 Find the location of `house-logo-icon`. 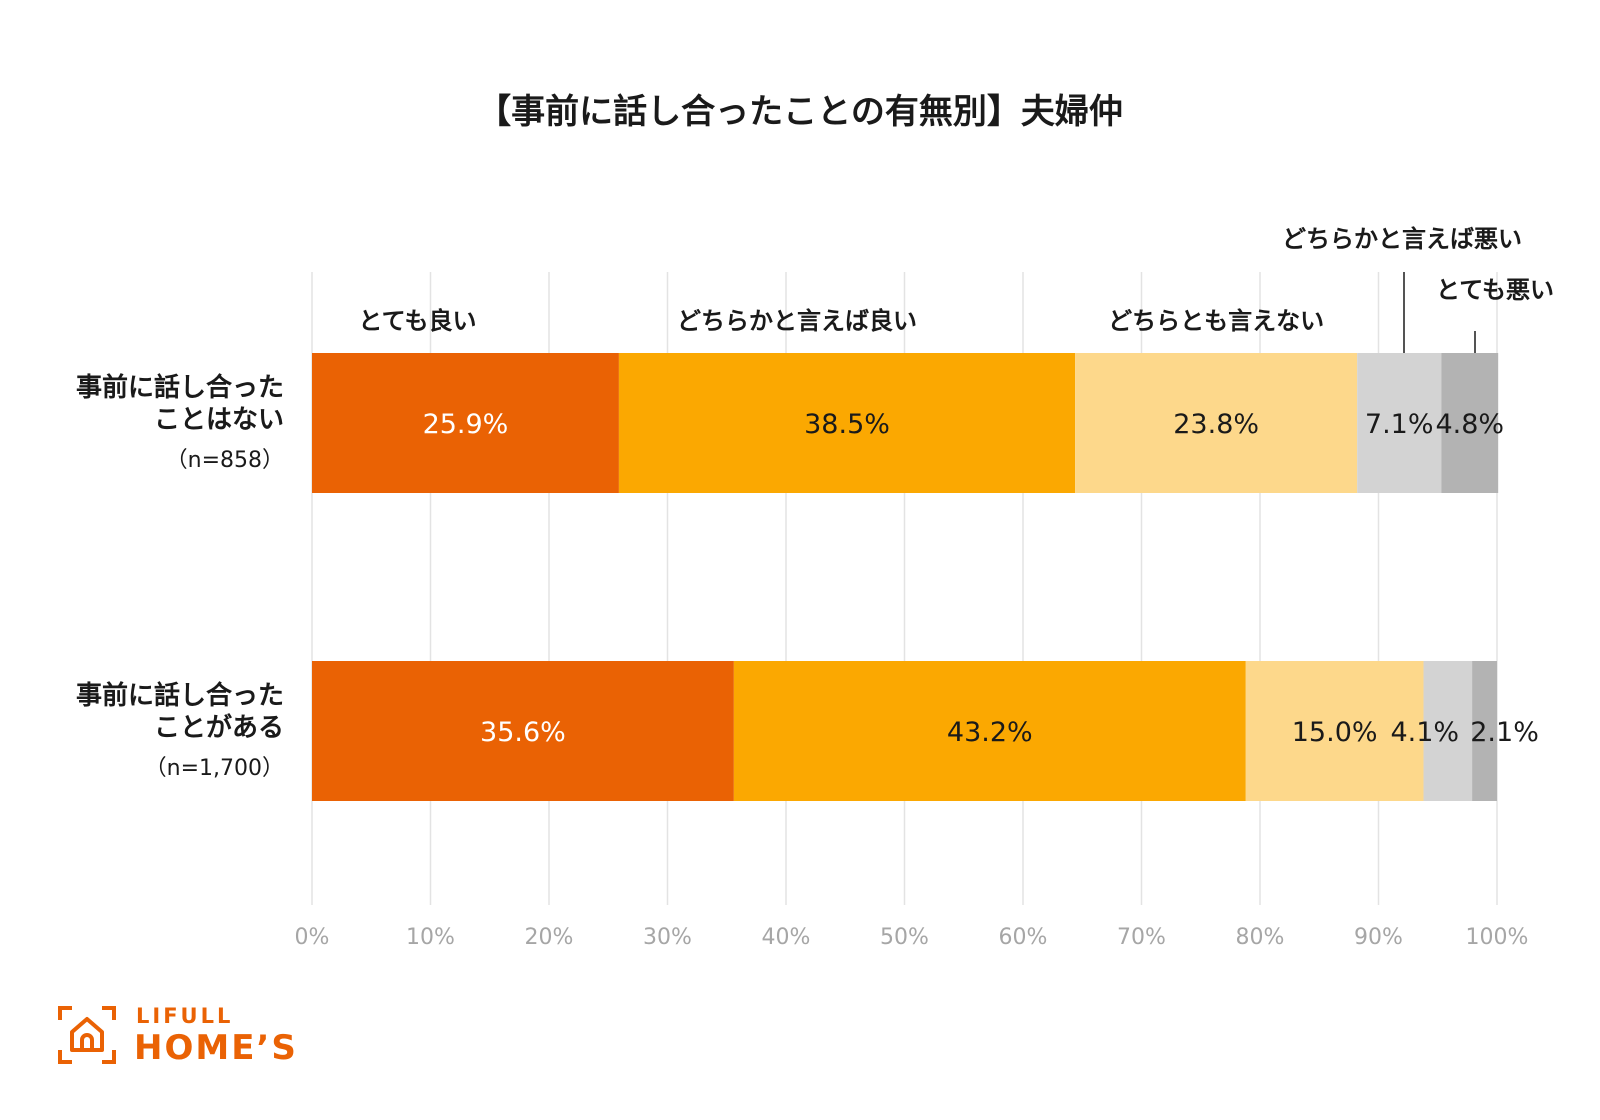

house-logo-icon is located at coordinates (87, 1035).